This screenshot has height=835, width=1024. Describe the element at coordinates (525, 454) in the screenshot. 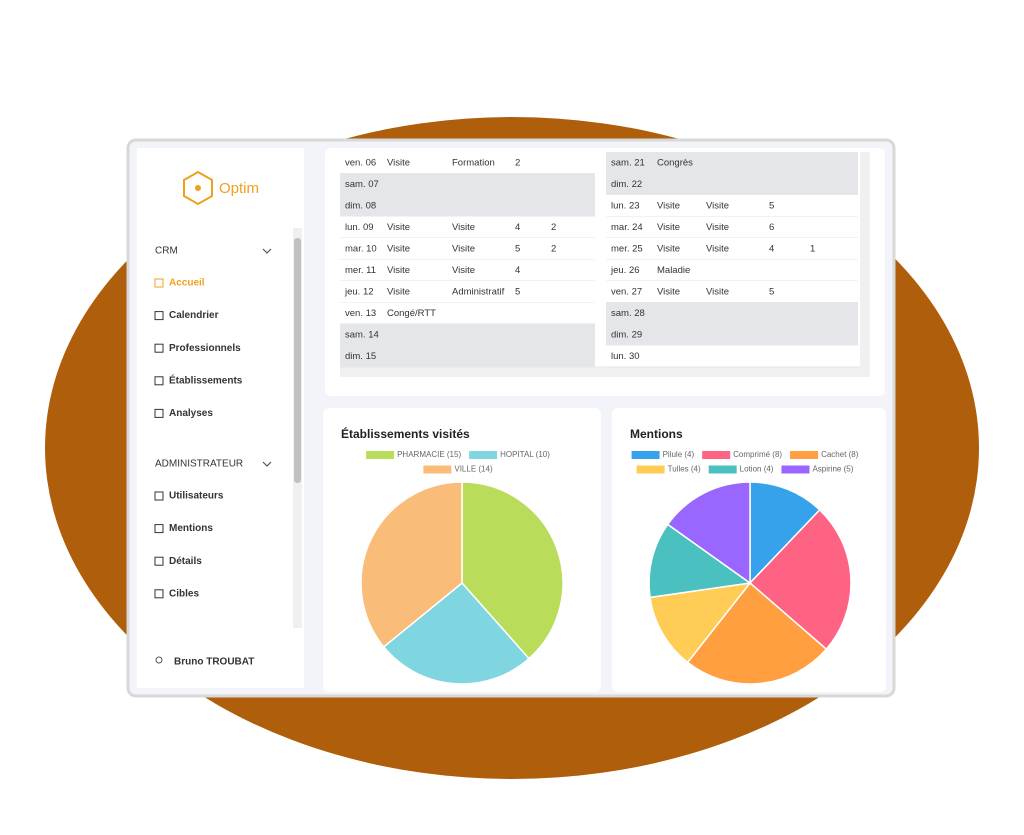

I see `legend-label: HOPITAL (10)` at that location.